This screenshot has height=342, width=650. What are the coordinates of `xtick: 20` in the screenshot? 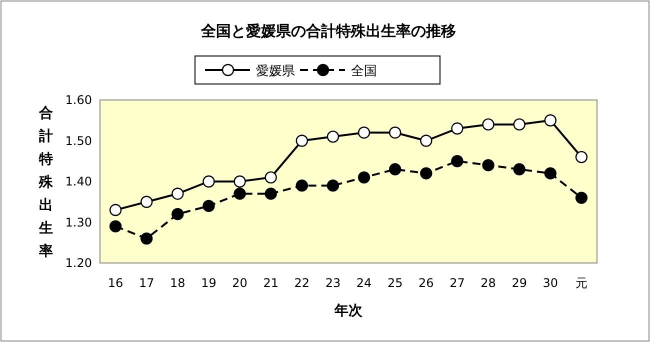 It's located at (240, 283).